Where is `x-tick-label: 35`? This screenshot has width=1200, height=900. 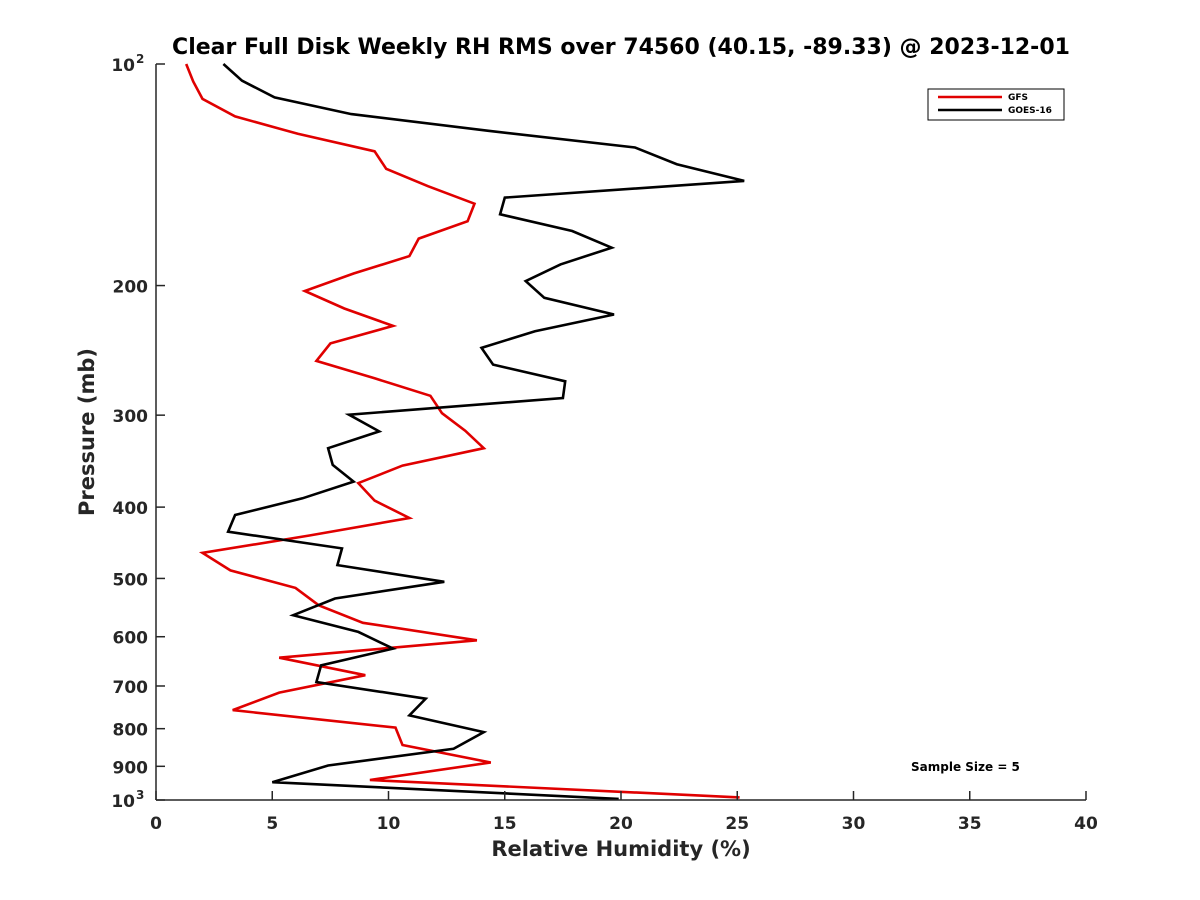
x-tick-label: 35 is located at coordinates (970, 824).